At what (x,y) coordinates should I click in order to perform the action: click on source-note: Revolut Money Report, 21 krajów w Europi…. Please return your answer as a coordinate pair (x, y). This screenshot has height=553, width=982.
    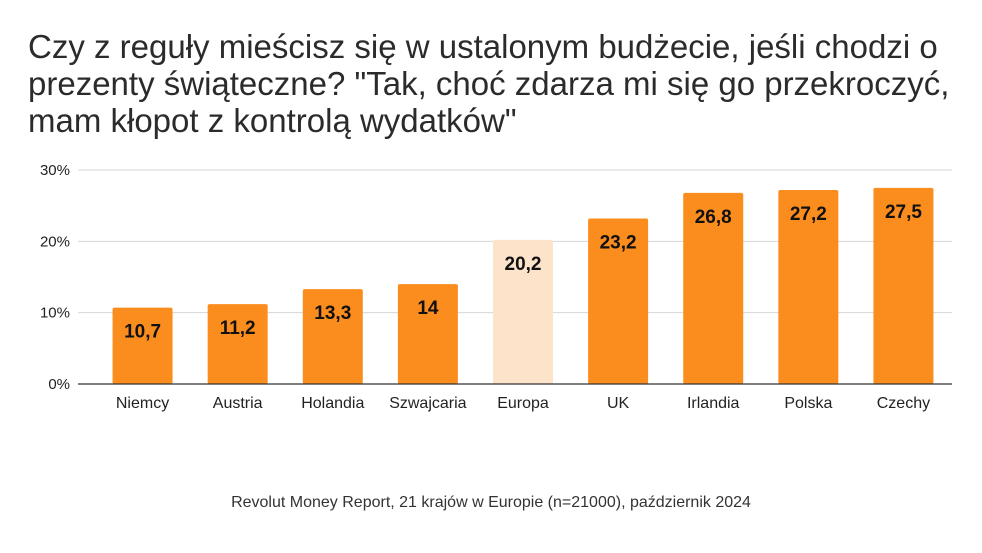
    Looking at the image, I should click on (491, 502).